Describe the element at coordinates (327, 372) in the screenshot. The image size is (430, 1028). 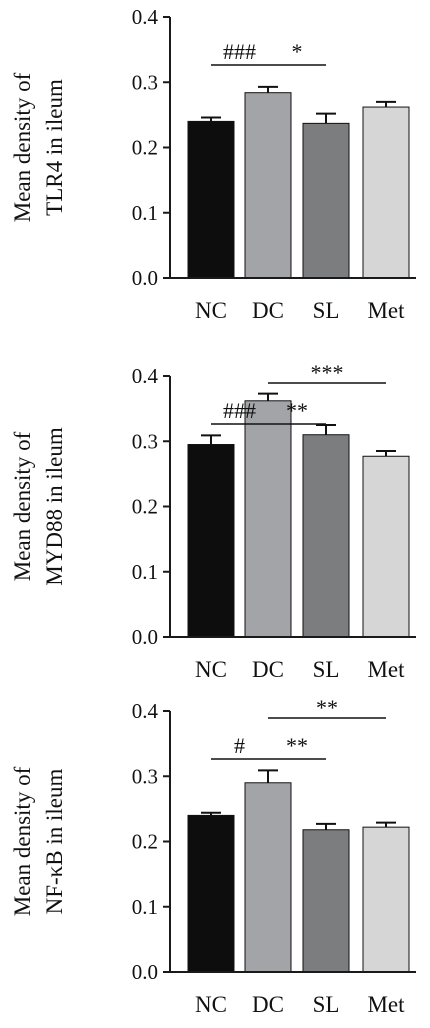
I see `significance-label: ***` at that location.